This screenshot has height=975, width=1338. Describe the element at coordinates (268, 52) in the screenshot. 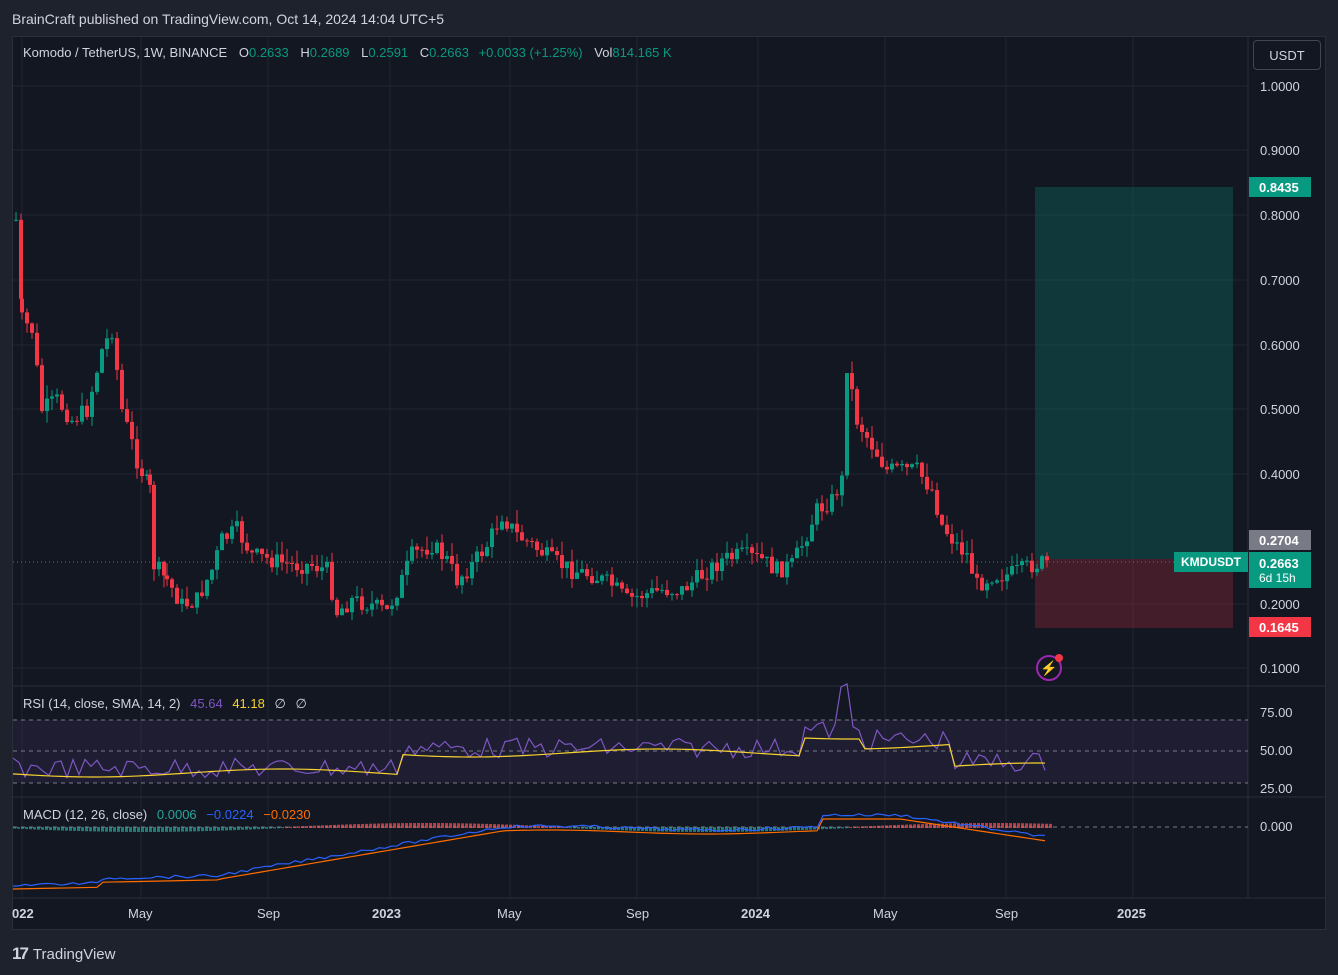

I see `open-value: 0.2633` at that location.